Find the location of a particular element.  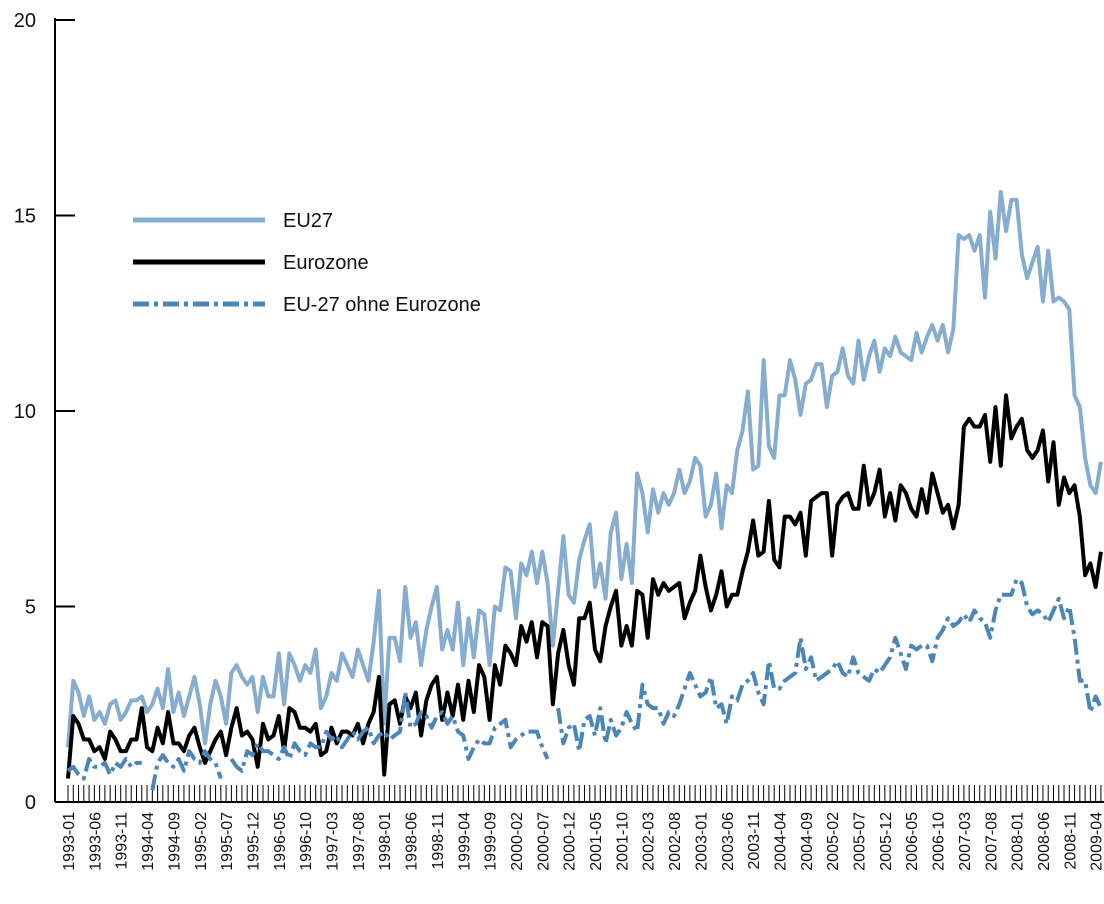

x-tick-label: 2003-01 is located at coordinates (701, 841).